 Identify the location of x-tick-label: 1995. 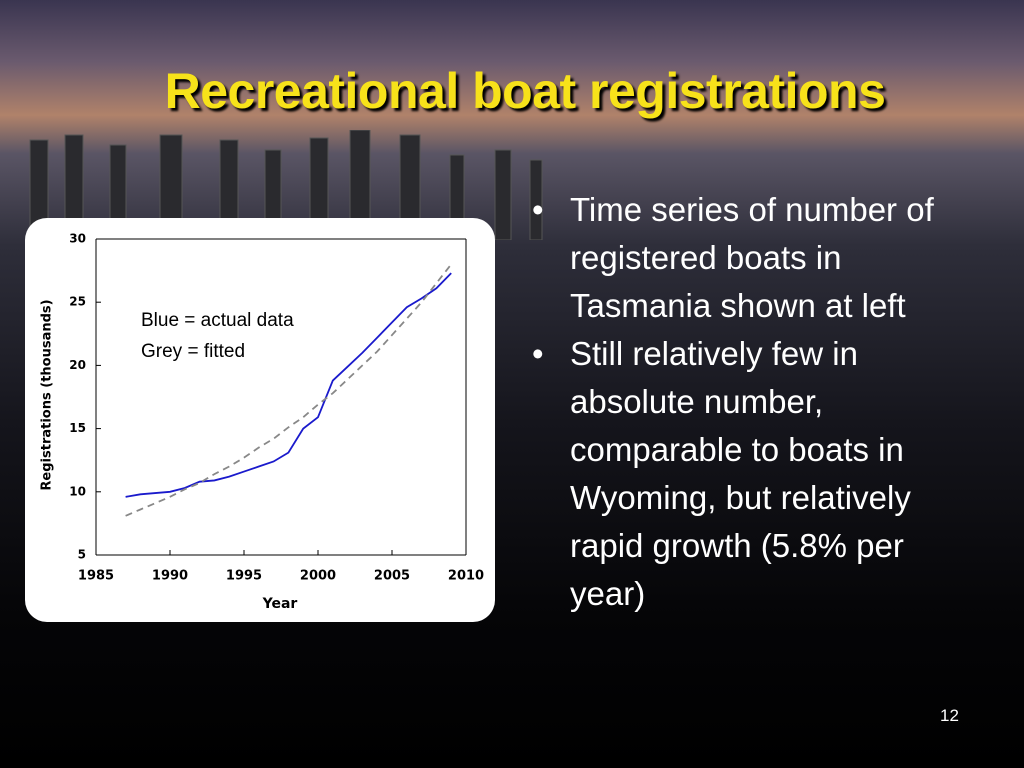
(244, 576).